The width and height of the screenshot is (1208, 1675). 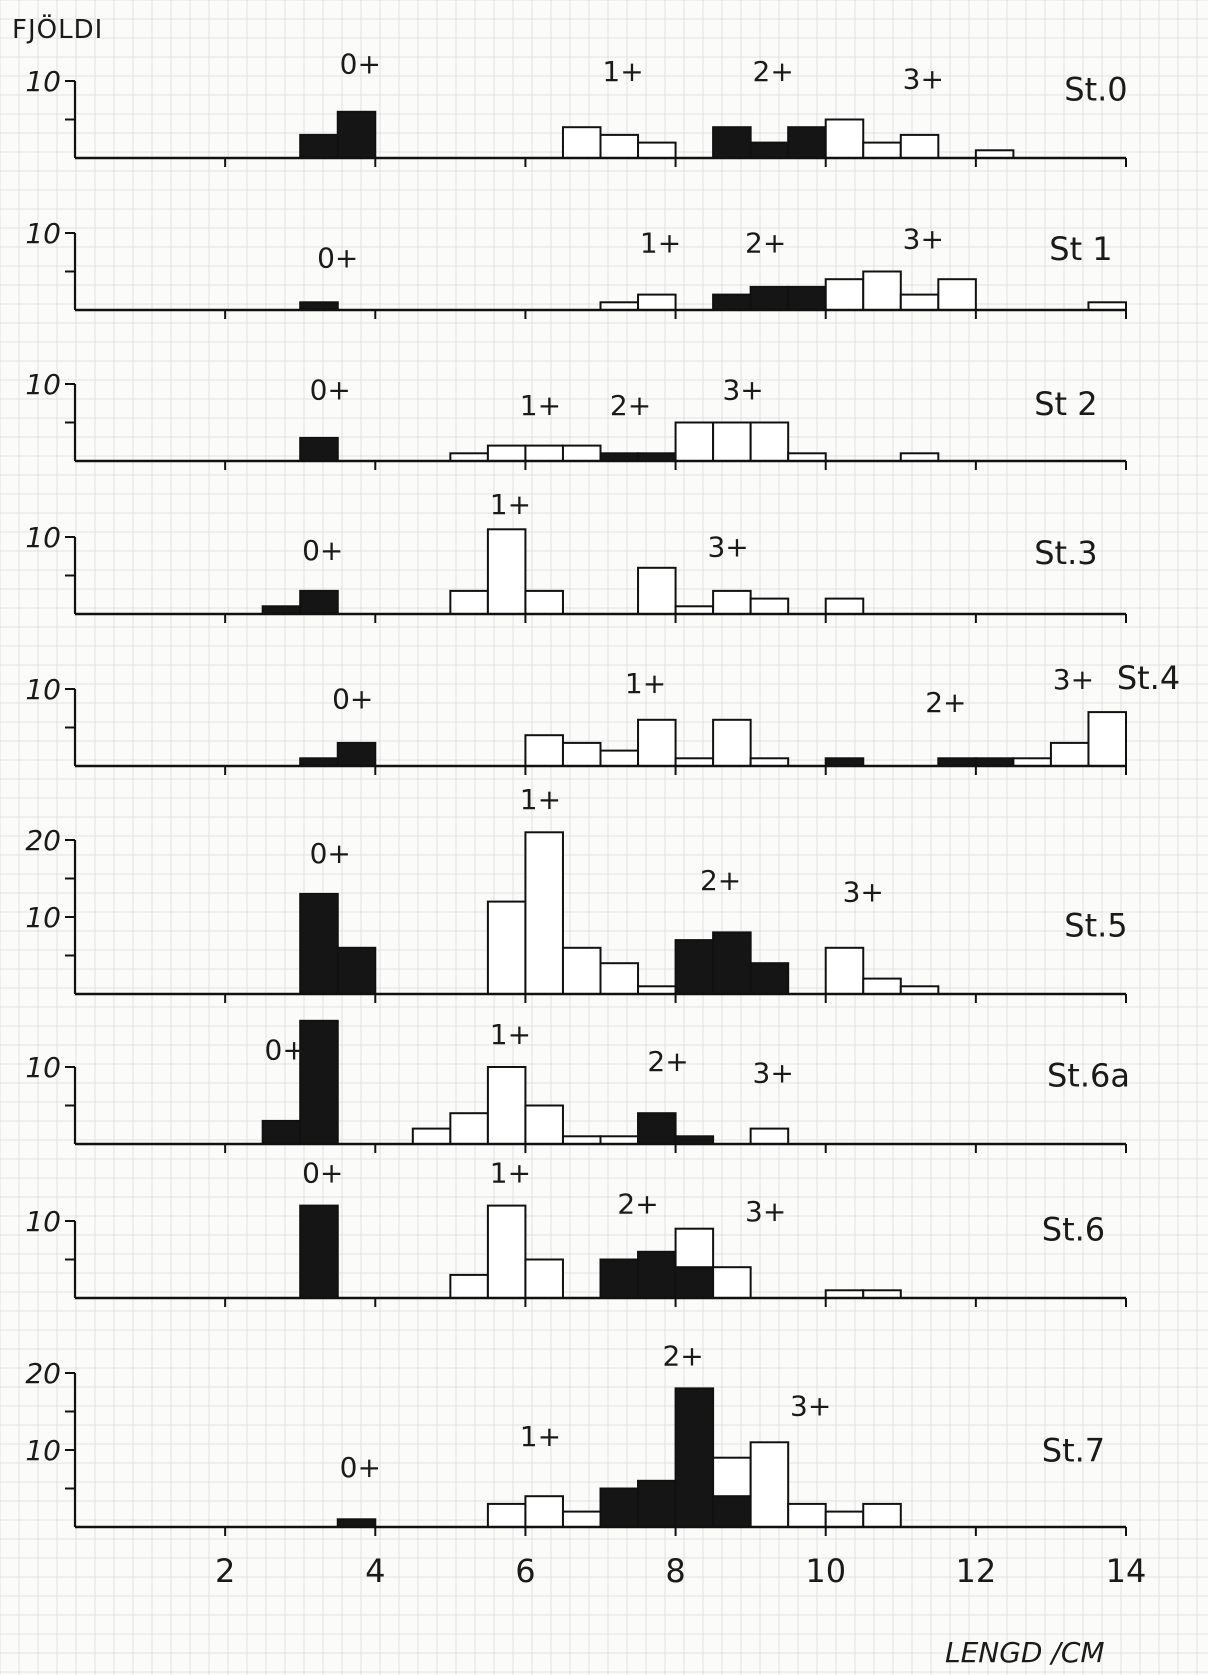 I want to click on panel-st-0: 10 0+ 1+ 2+ 3+ St.0, so click(x=576, y=107).